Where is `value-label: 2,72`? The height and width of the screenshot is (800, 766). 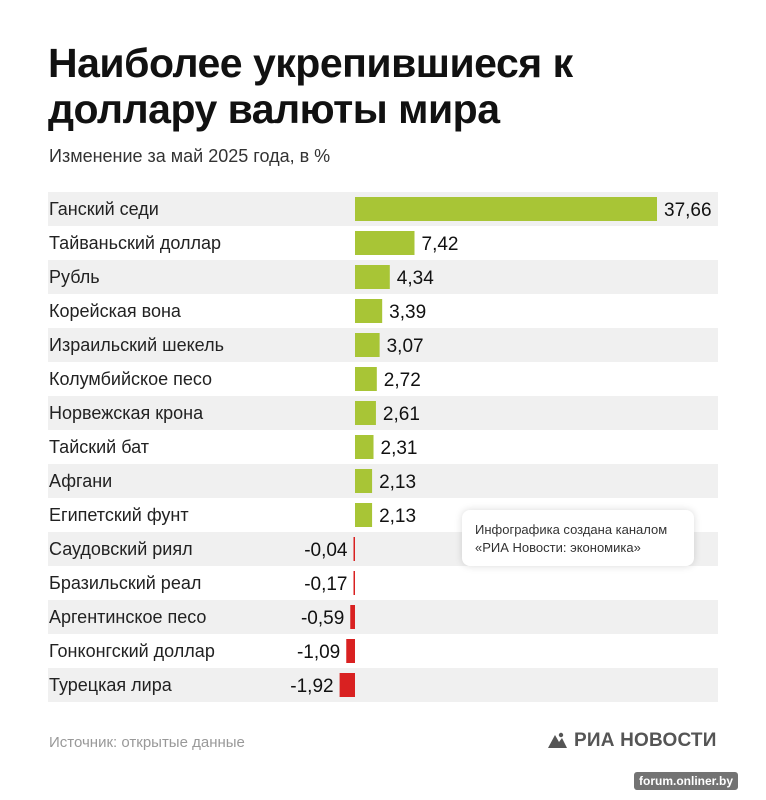 value-label: 2,72 is located at coordinates (402, 380).